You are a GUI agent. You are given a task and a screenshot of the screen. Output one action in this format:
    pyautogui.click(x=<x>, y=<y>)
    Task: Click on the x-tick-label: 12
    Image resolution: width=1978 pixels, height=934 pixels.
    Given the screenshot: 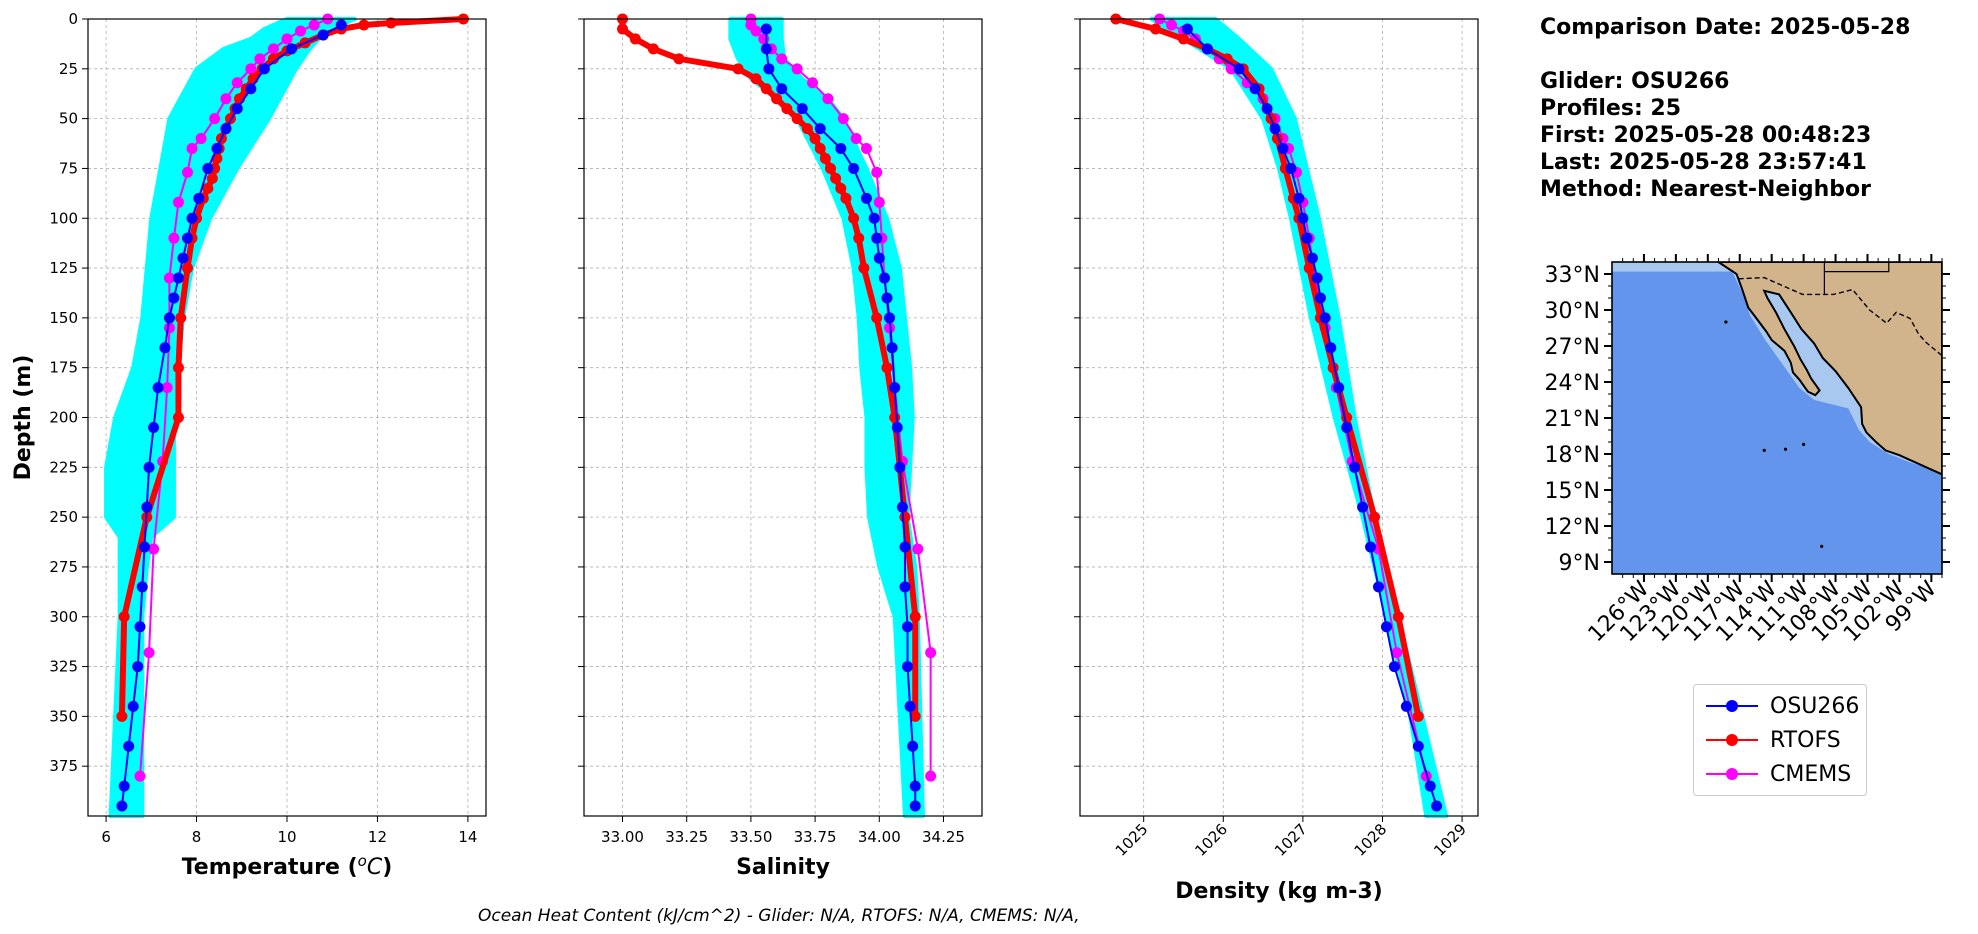 What is the action you would take?
    pyautogui.click(x=377, y=837)
    